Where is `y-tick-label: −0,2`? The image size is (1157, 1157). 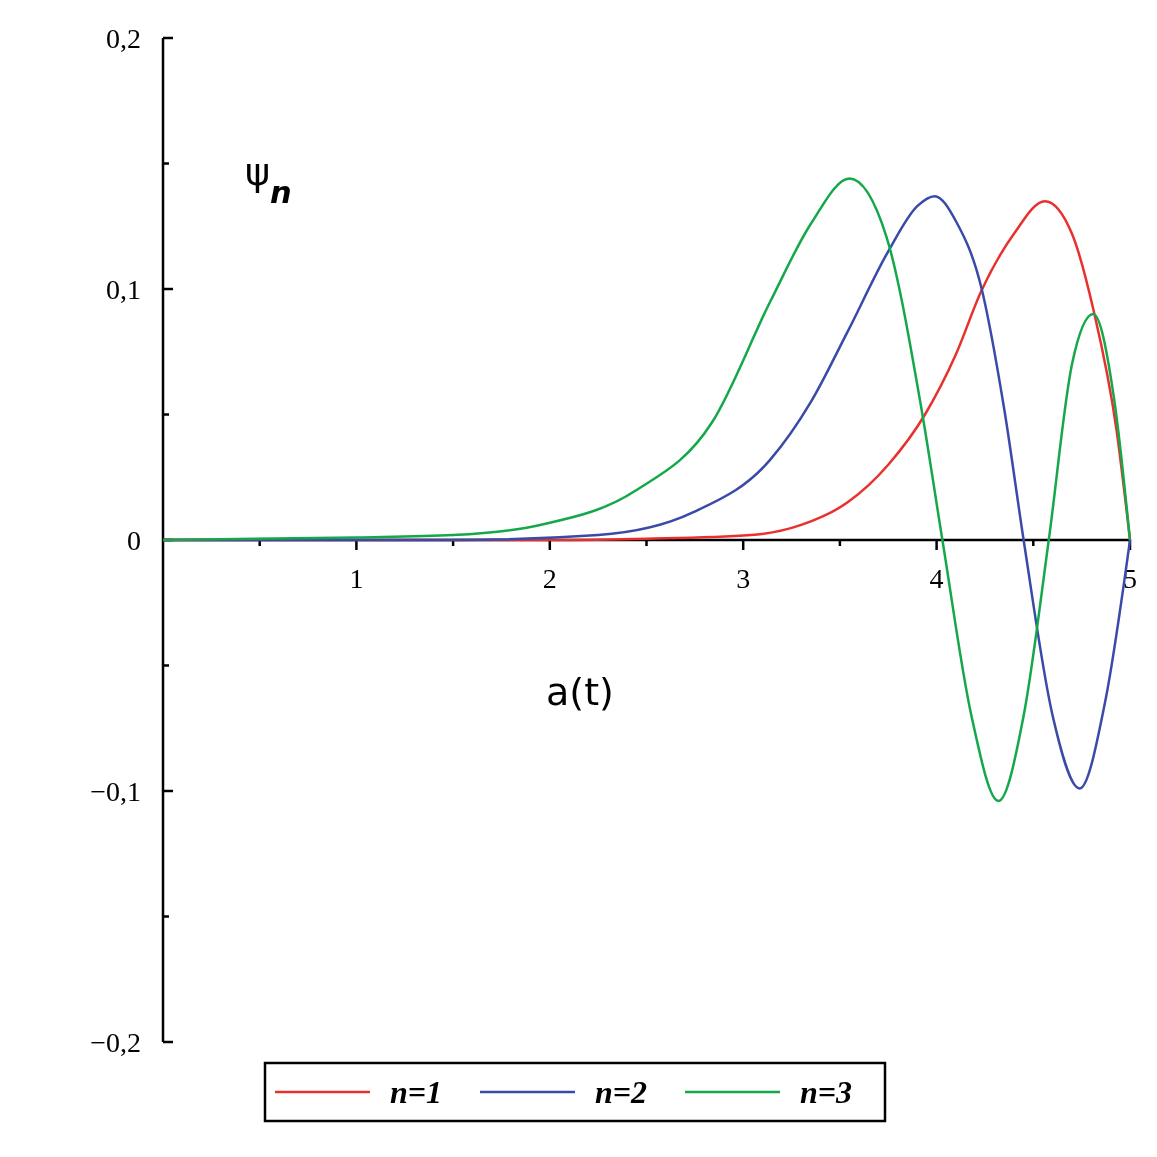 y-tick-label: −0,2 is located at coordinates (115, 1042).